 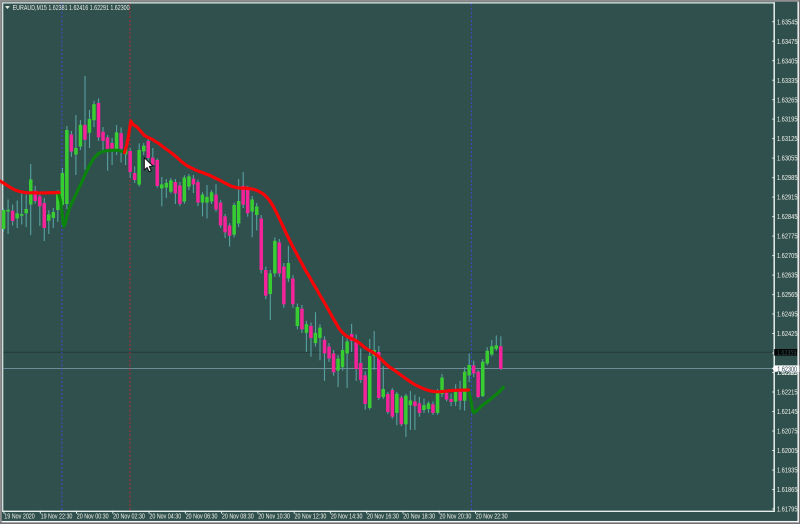 What do you see at coordinates (787, 41) in the screenshot?
I see `svg-text: 1.63475` at bounding box center [787, 41].